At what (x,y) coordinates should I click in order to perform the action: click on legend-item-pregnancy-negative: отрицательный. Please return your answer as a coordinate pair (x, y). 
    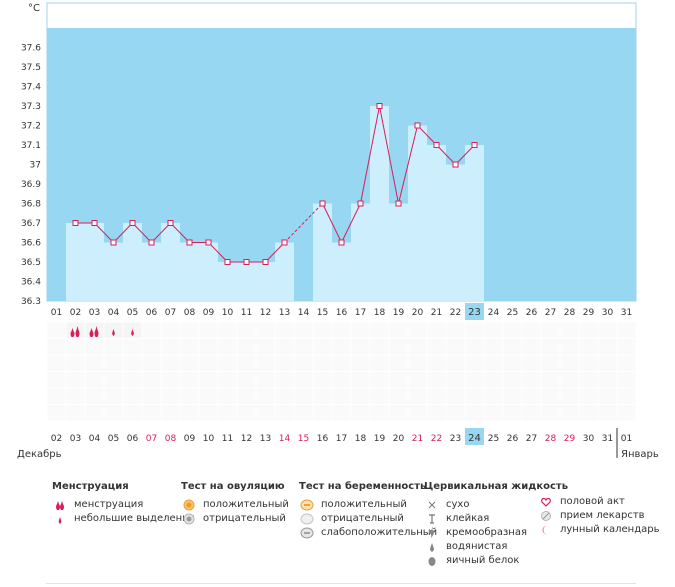
    Looking at the image, I should click on (368, 519).